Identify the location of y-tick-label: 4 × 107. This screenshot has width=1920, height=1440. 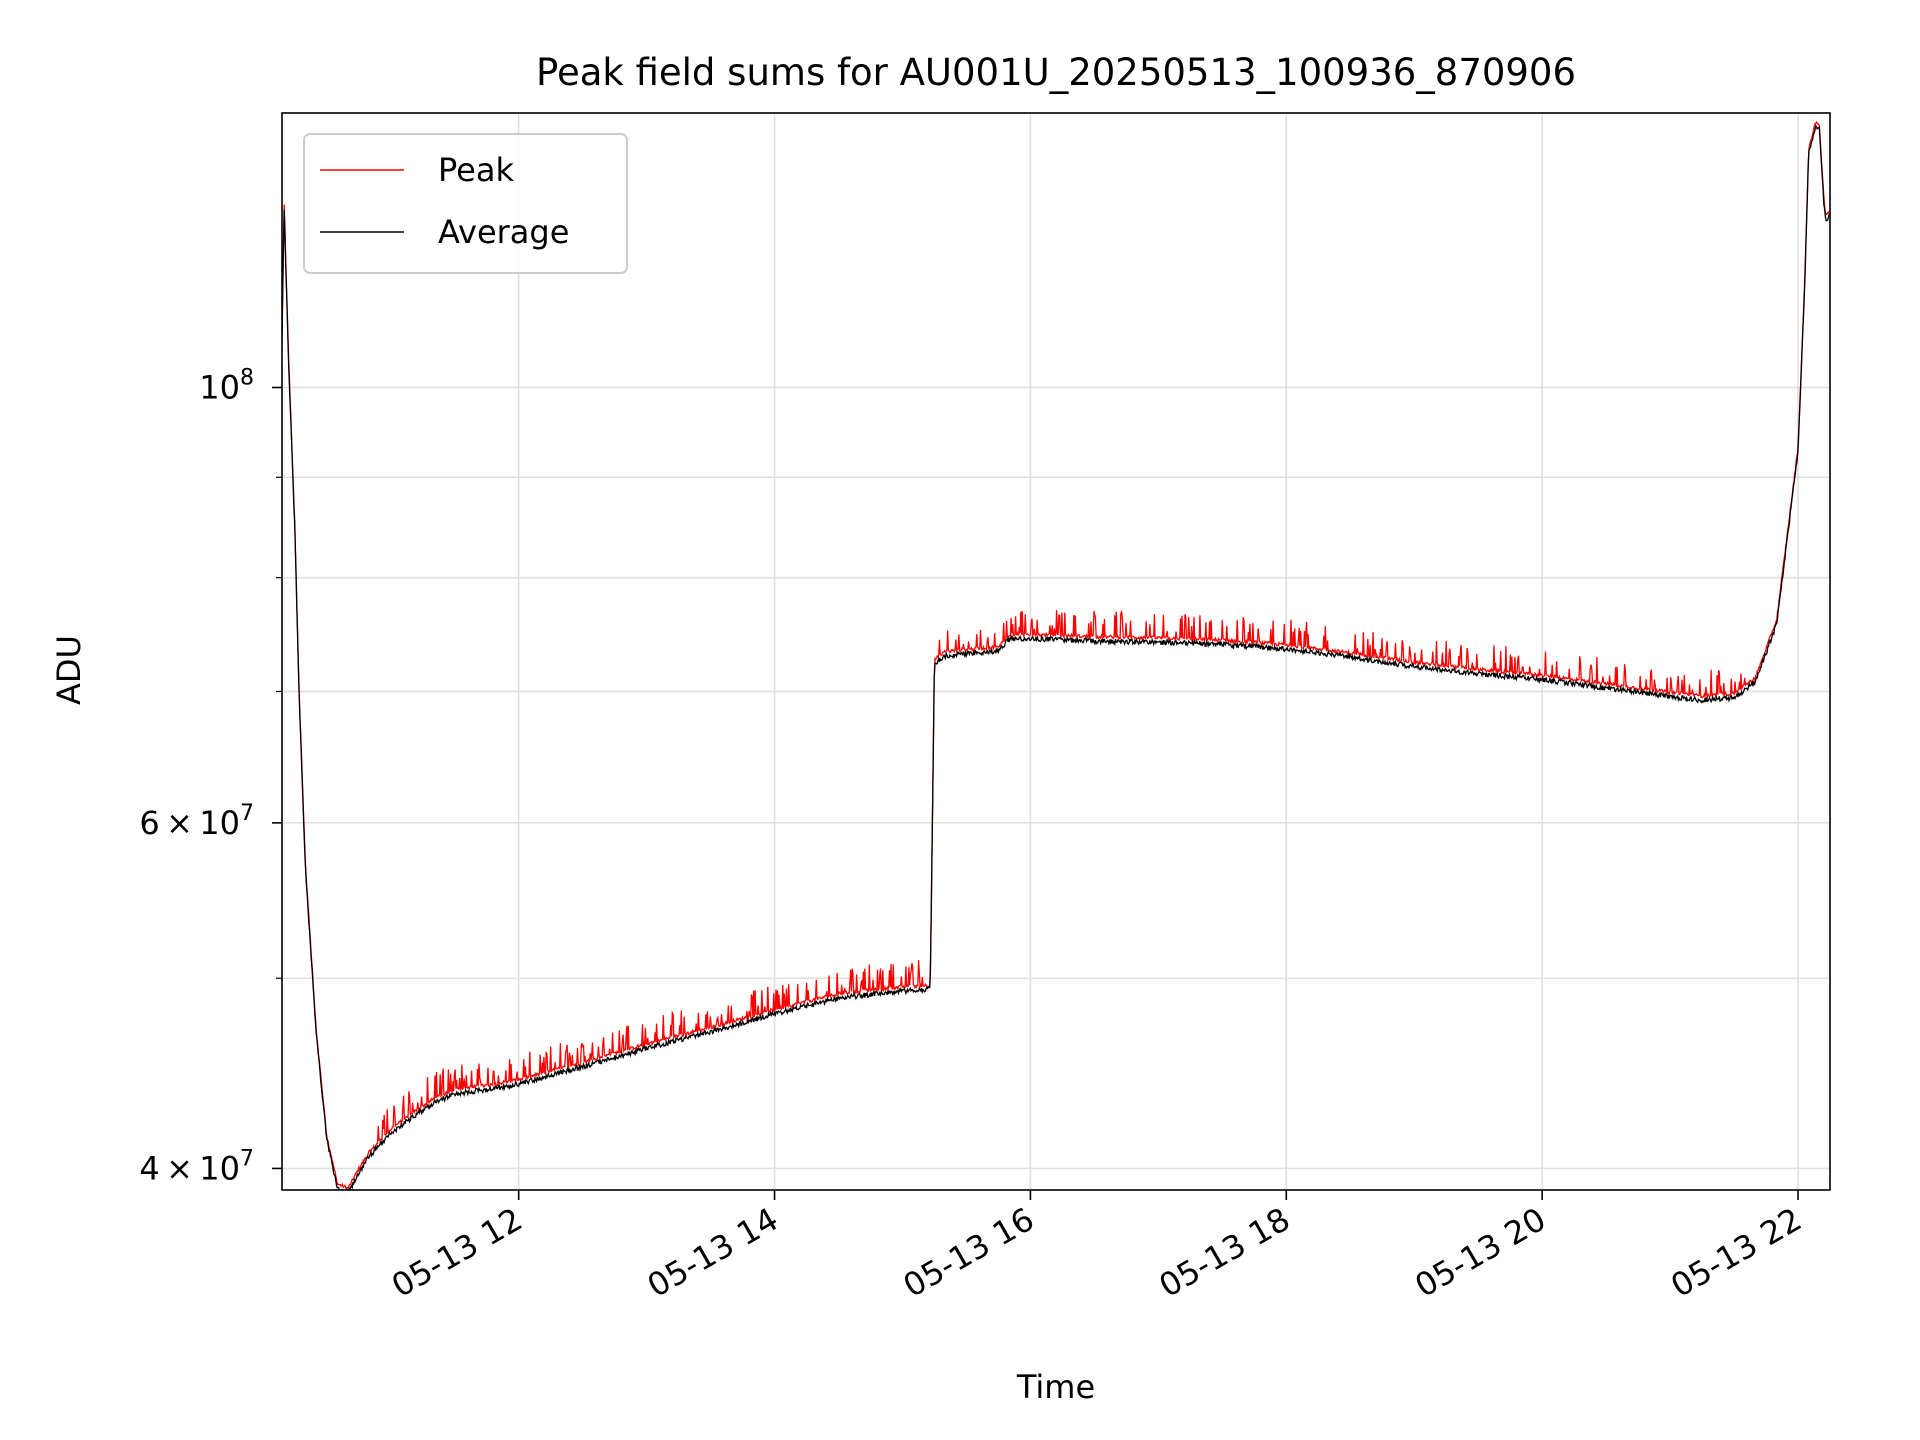
(196, 1166).